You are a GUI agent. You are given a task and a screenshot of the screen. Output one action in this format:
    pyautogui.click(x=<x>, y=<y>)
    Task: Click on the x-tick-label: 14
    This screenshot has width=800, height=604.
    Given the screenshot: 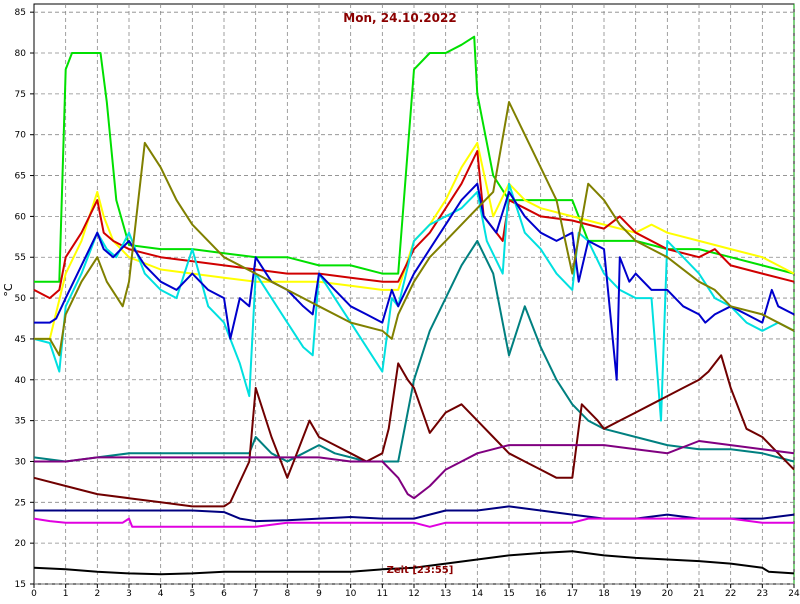 What is the action you would take?
    pyautogui.click(x=478, y=594)
    